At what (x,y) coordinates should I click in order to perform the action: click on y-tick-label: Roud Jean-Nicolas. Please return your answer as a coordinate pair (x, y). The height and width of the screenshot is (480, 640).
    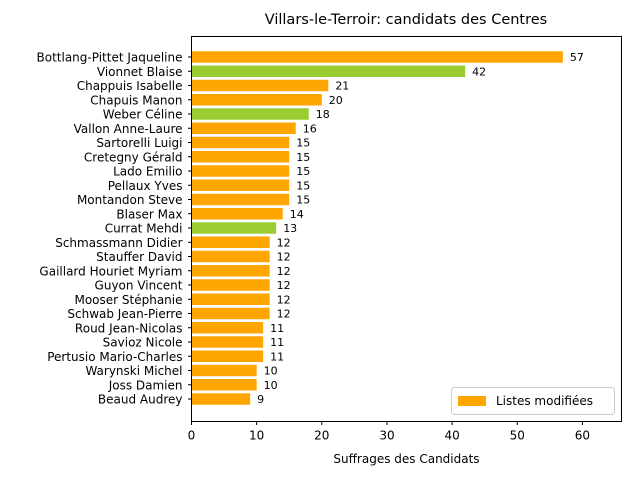
    Looking at the image, I should click on (129, 328).